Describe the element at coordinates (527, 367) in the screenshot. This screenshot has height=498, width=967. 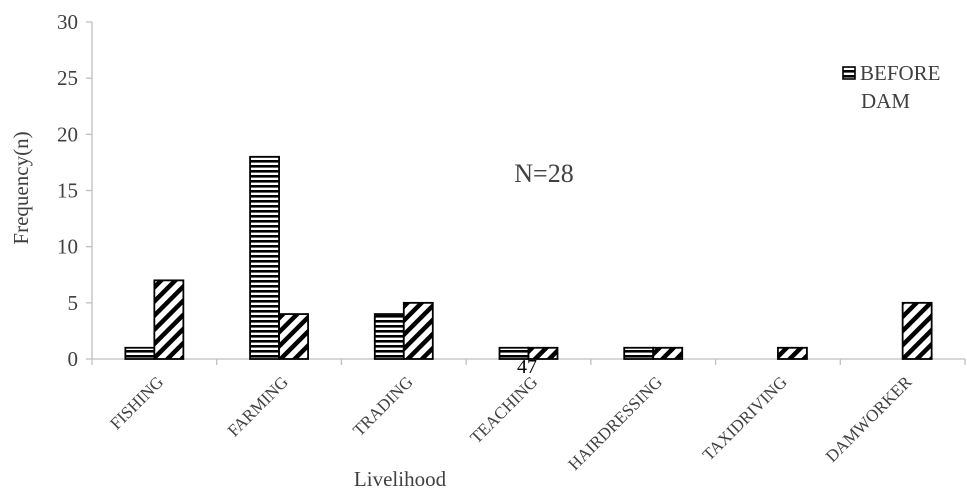
I see `page-number: 47` at that location.